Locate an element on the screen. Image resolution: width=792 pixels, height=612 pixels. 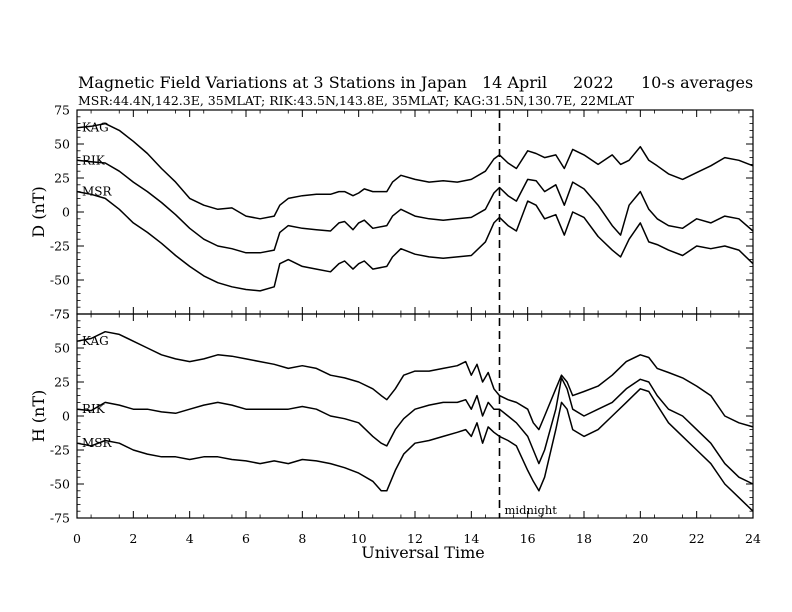
xtick-label: 14 is located at coordinates (471, 538).